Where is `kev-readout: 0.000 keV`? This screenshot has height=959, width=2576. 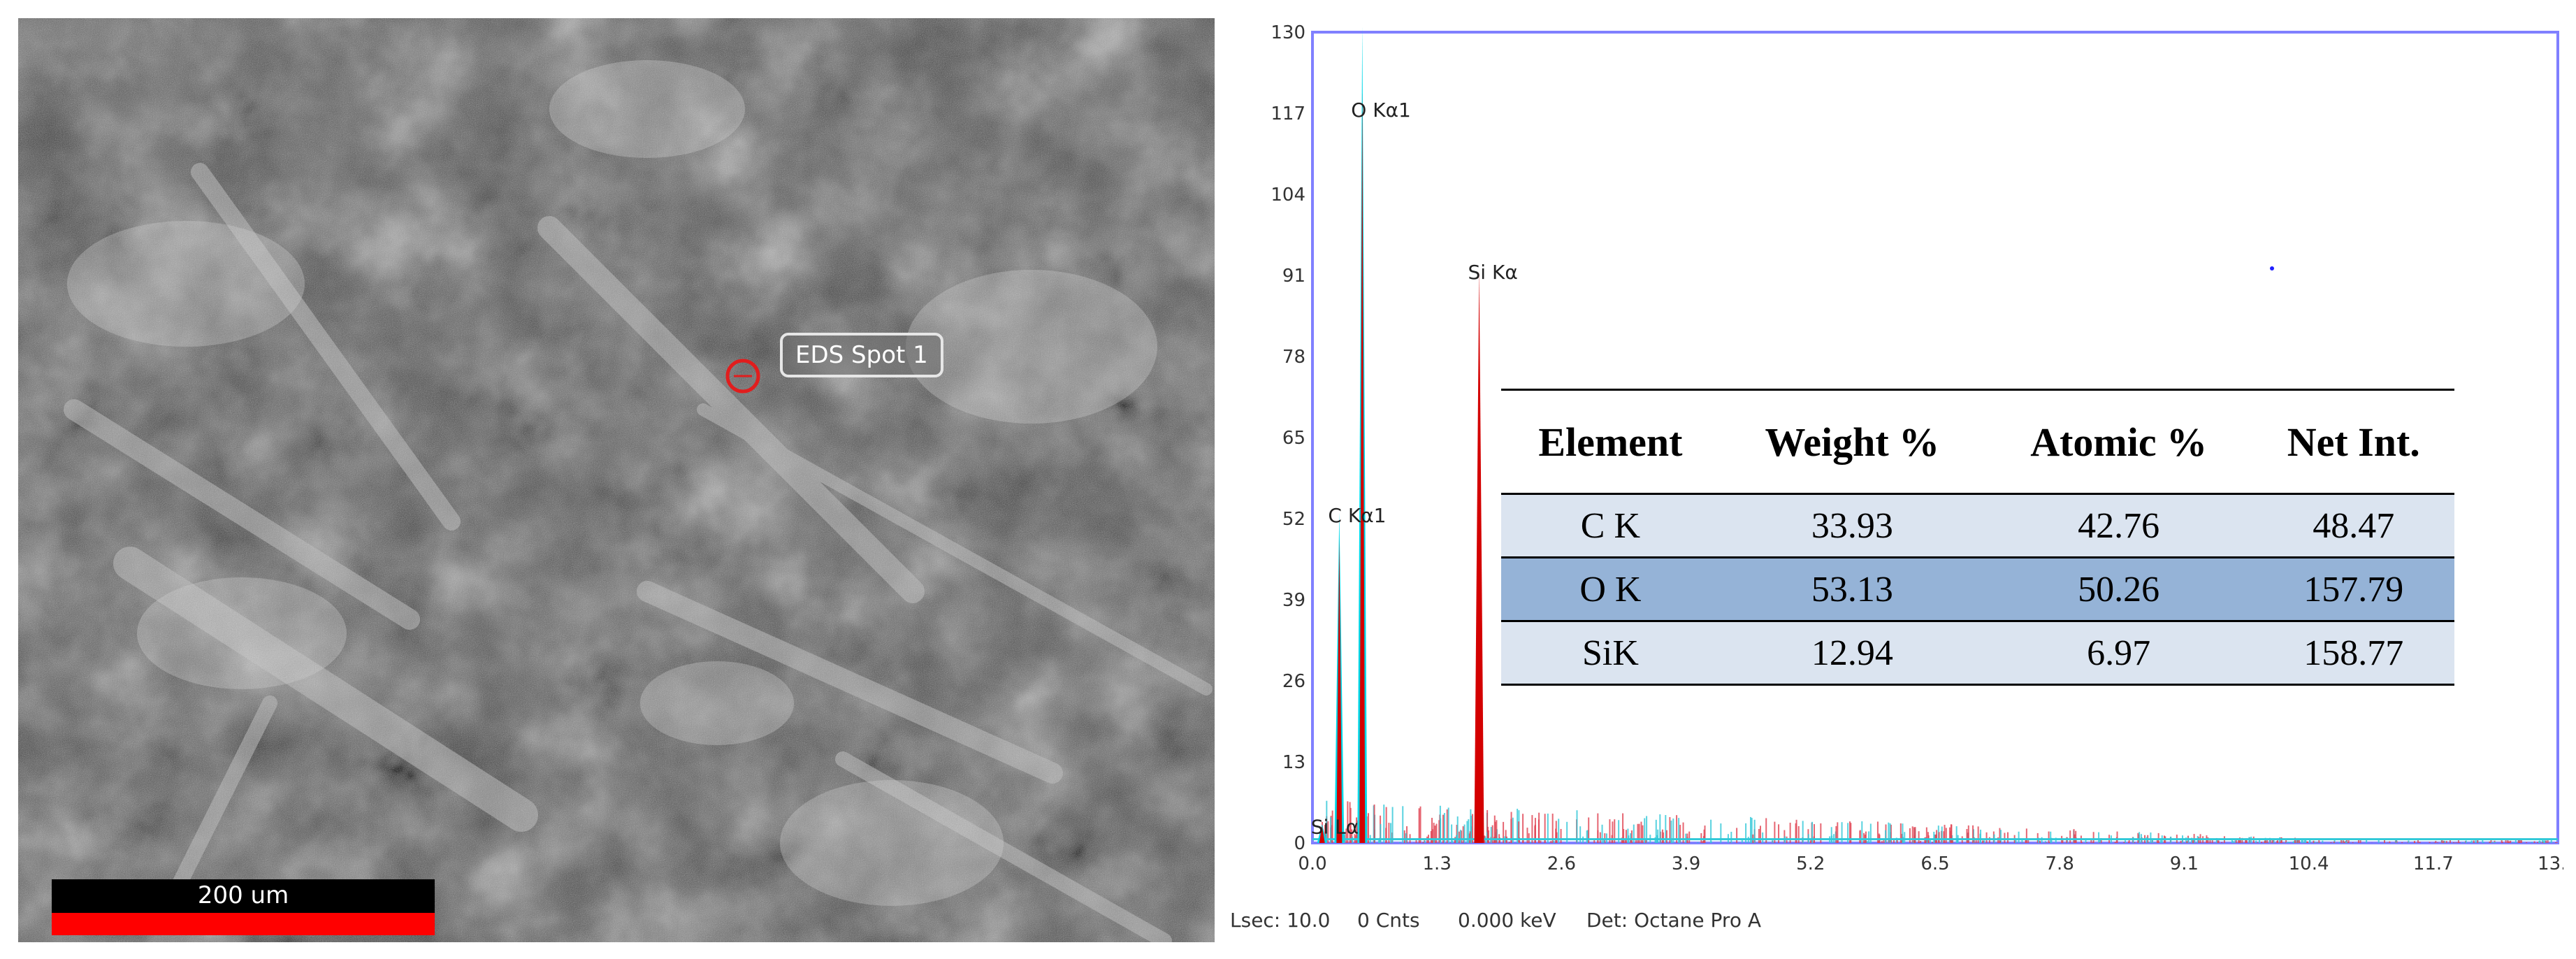
kev-readout: 0.000 keV is located at coordinates (1507, 921).